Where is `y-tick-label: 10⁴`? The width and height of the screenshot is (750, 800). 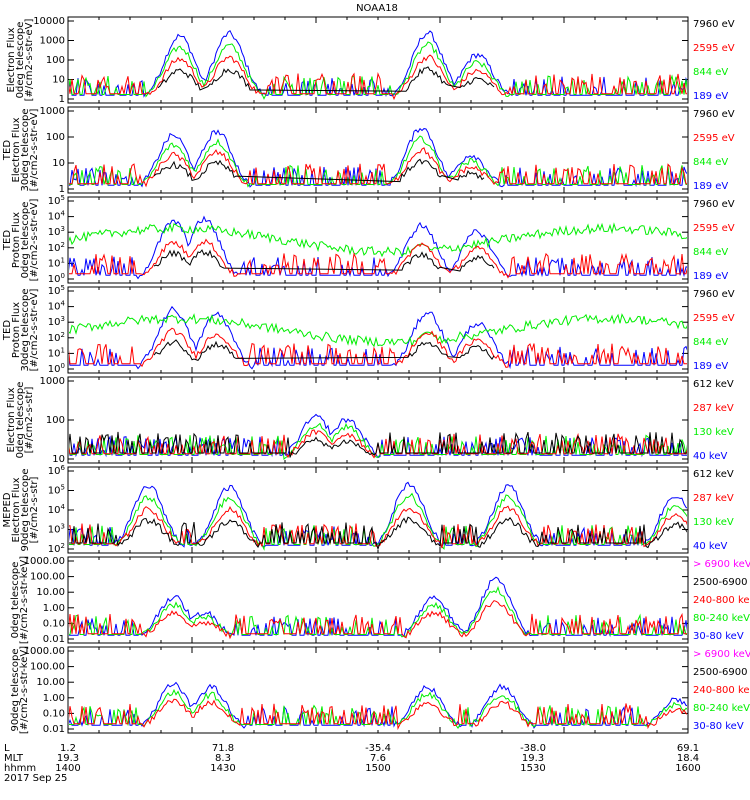 y-tick-label: 10⁴ is located at coordinates (57, 216).